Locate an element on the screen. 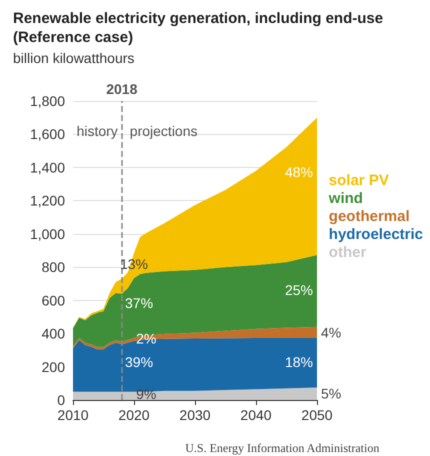 This screenshot has width=430, height=456. x-tick-label: 2040 is located at coordinates (256, 415).